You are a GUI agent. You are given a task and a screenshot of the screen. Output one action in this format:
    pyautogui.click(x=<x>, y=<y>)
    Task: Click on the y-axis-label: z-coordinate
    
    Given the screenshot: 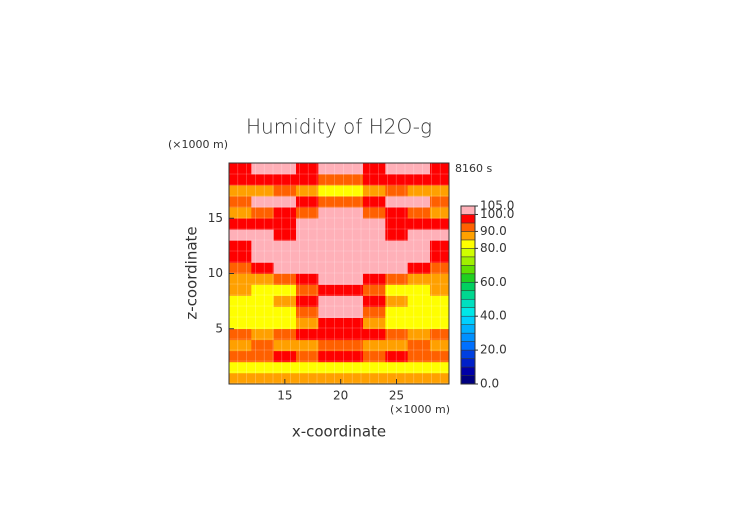 What is the action you would take?
    pyautogui.click(x=192, y=272)
    